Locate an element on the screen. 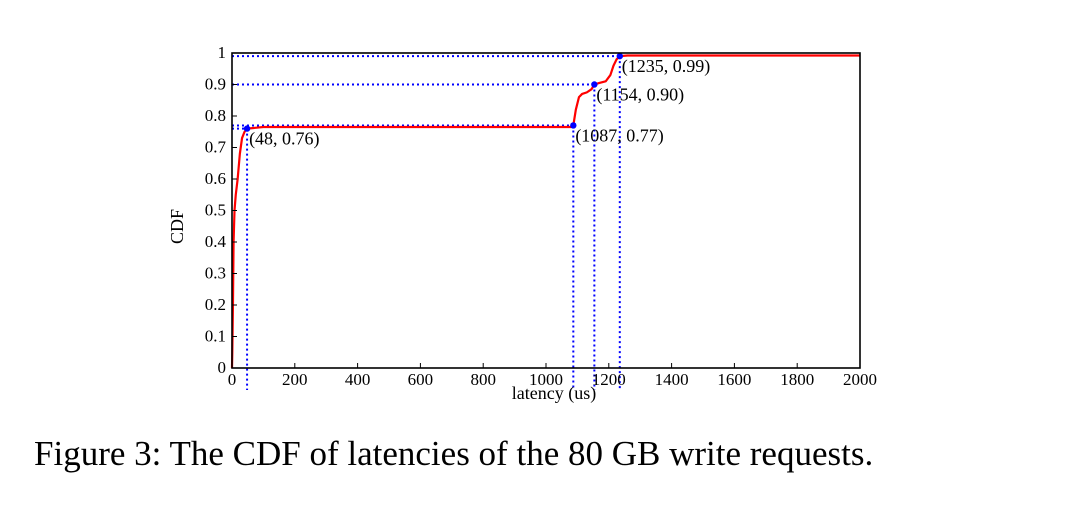 The height and width of the screenshot is (524, 1065). x-tick-label: 1400 is located at coordinates (672, 379).